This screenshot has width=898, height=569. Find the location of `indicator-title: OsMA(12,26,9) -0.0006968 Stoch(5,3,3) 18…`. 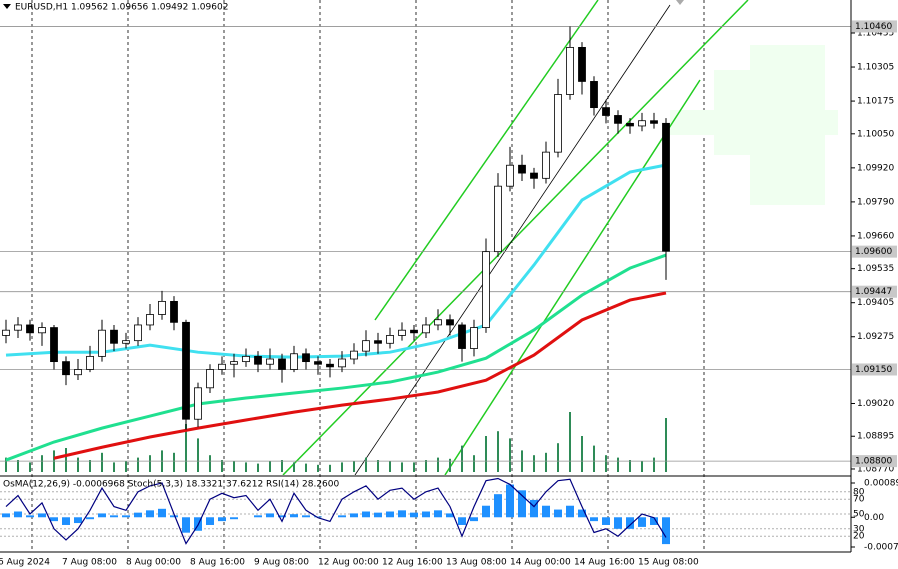

indicator-title: OsMA(12,26,9) -0.0006968 Stoch(5,3,3) 18… is located at coordinates (171, 485).